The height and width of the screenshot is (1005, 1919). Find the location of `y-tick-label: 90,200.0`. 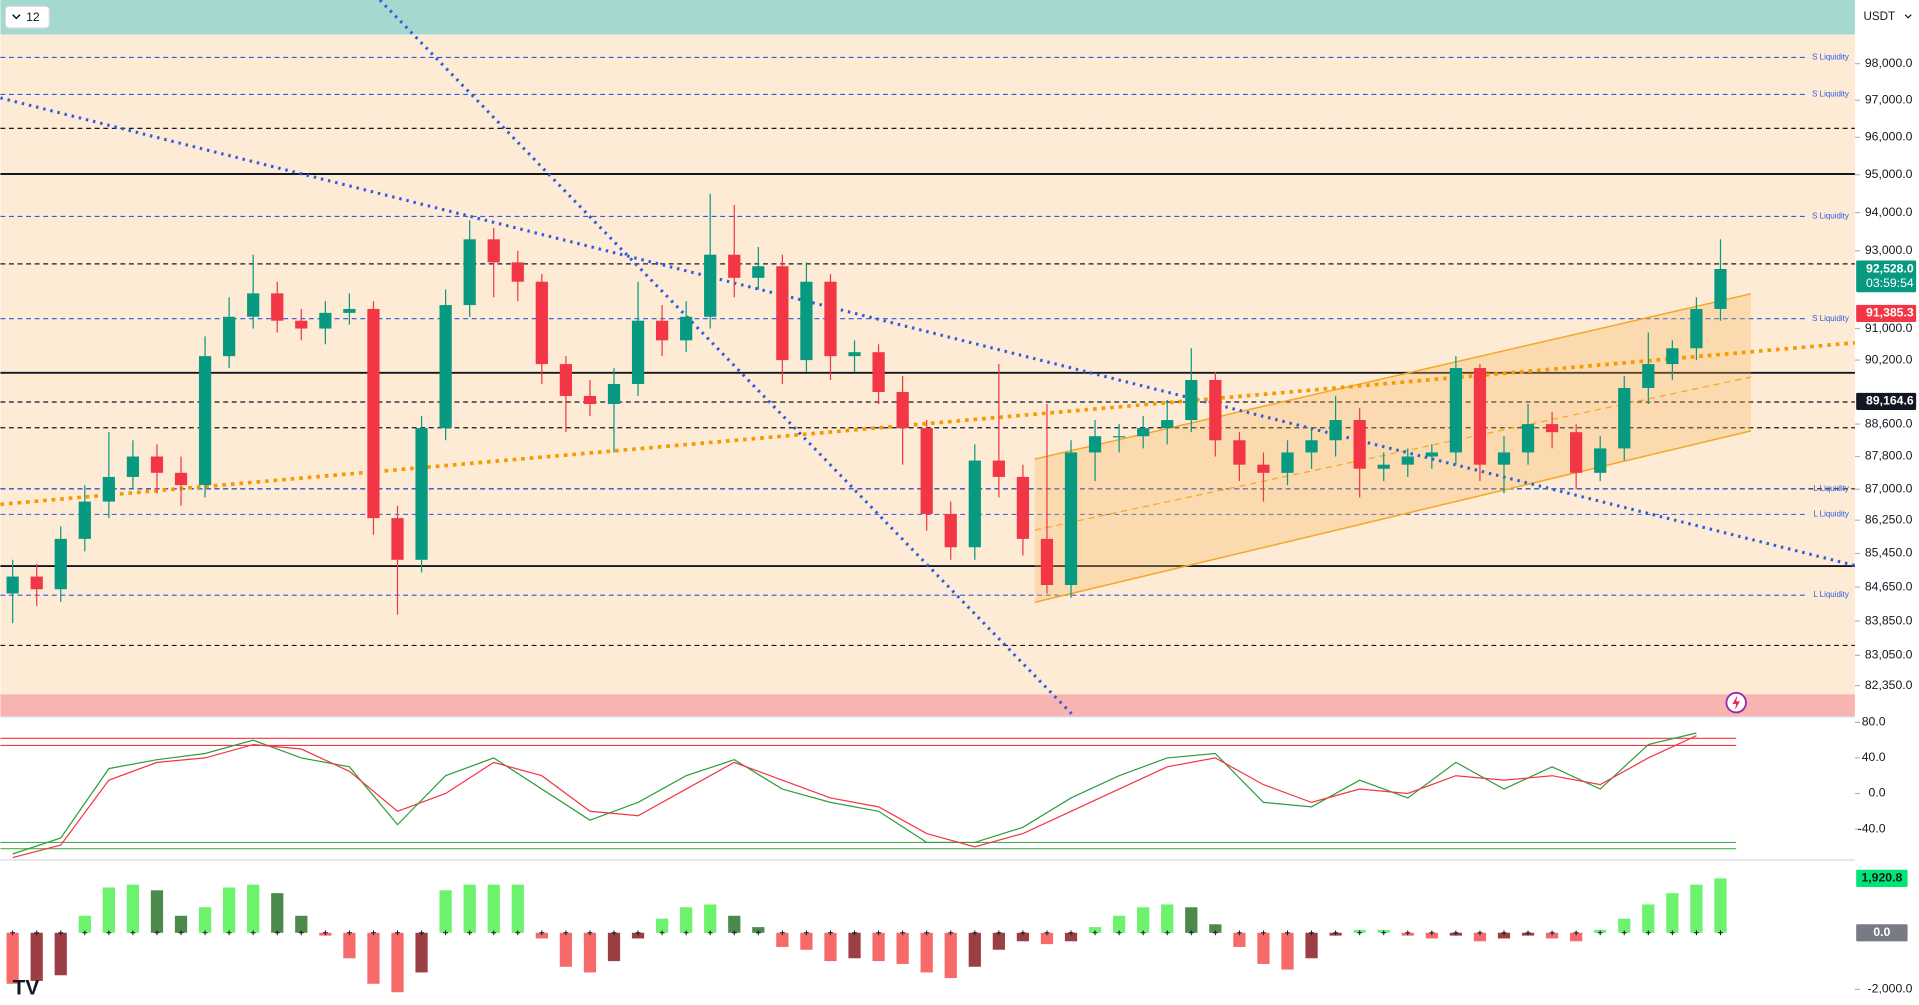

y-tick-label: 90,200.0 is located at coordinates (1889, 359).